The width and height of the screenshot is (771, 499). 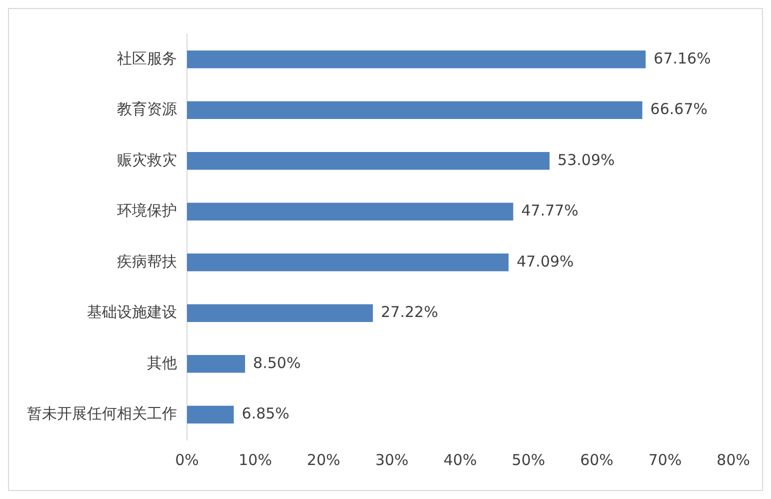 What do you see at coordinates (187, 459) in the screenshot?
I see `x-tick-label: 0%` at bounding box center [187, 459].